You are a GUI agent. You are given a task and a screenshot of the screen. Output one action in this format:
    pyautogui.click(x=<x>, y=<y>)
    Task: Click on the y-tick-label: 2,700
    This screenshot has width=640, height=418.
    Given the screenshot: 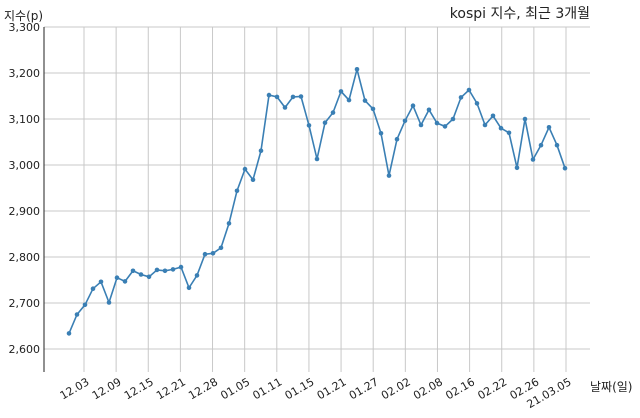 What is the action you would take?
    pyautogui.click(x=25, y=303)
    